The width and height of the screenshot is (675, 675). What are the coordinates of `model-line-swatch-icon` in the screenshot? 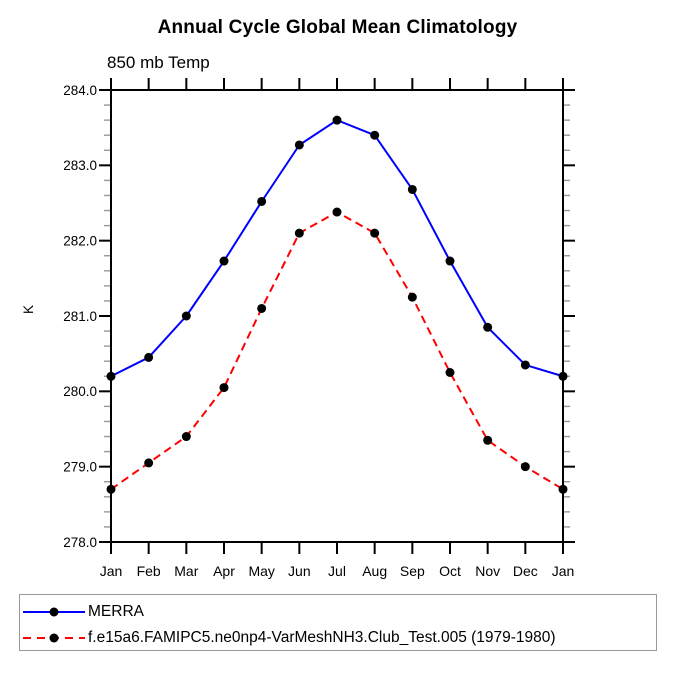 It's located at (54, 638).